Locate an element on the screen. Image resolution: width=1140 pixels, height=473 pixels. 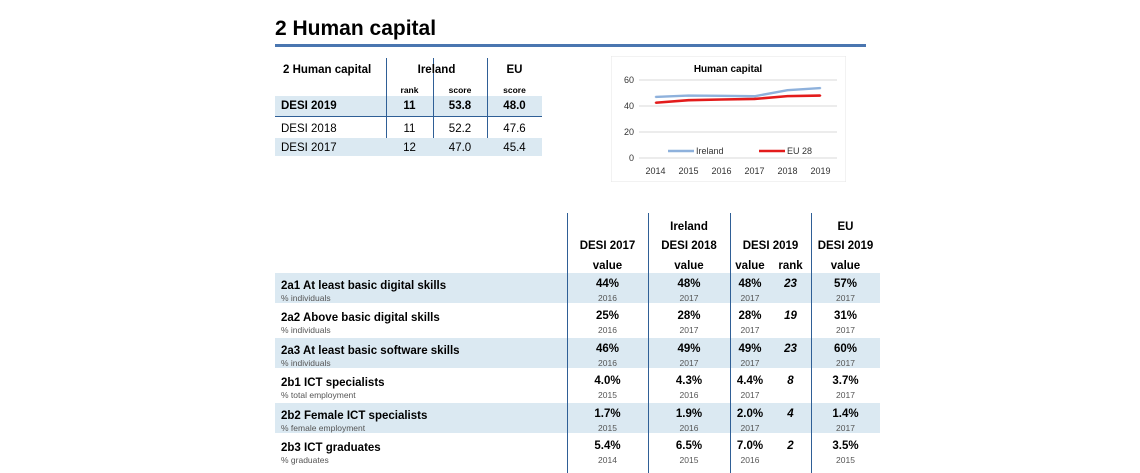
indicator-value-eu-2019: 1.4% is located at coordinates (845, 413).